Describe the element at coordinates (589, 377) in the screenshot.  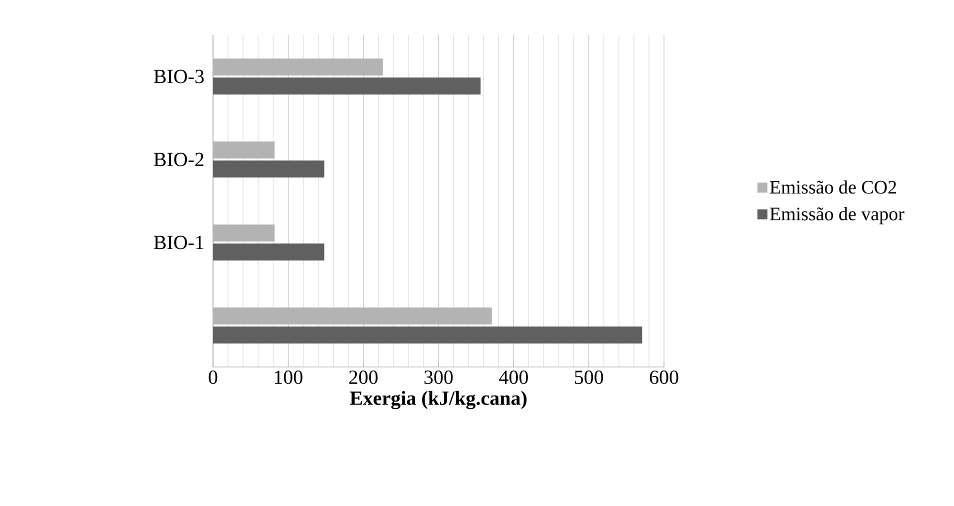
I see `x-tick-label: 500` at that location.